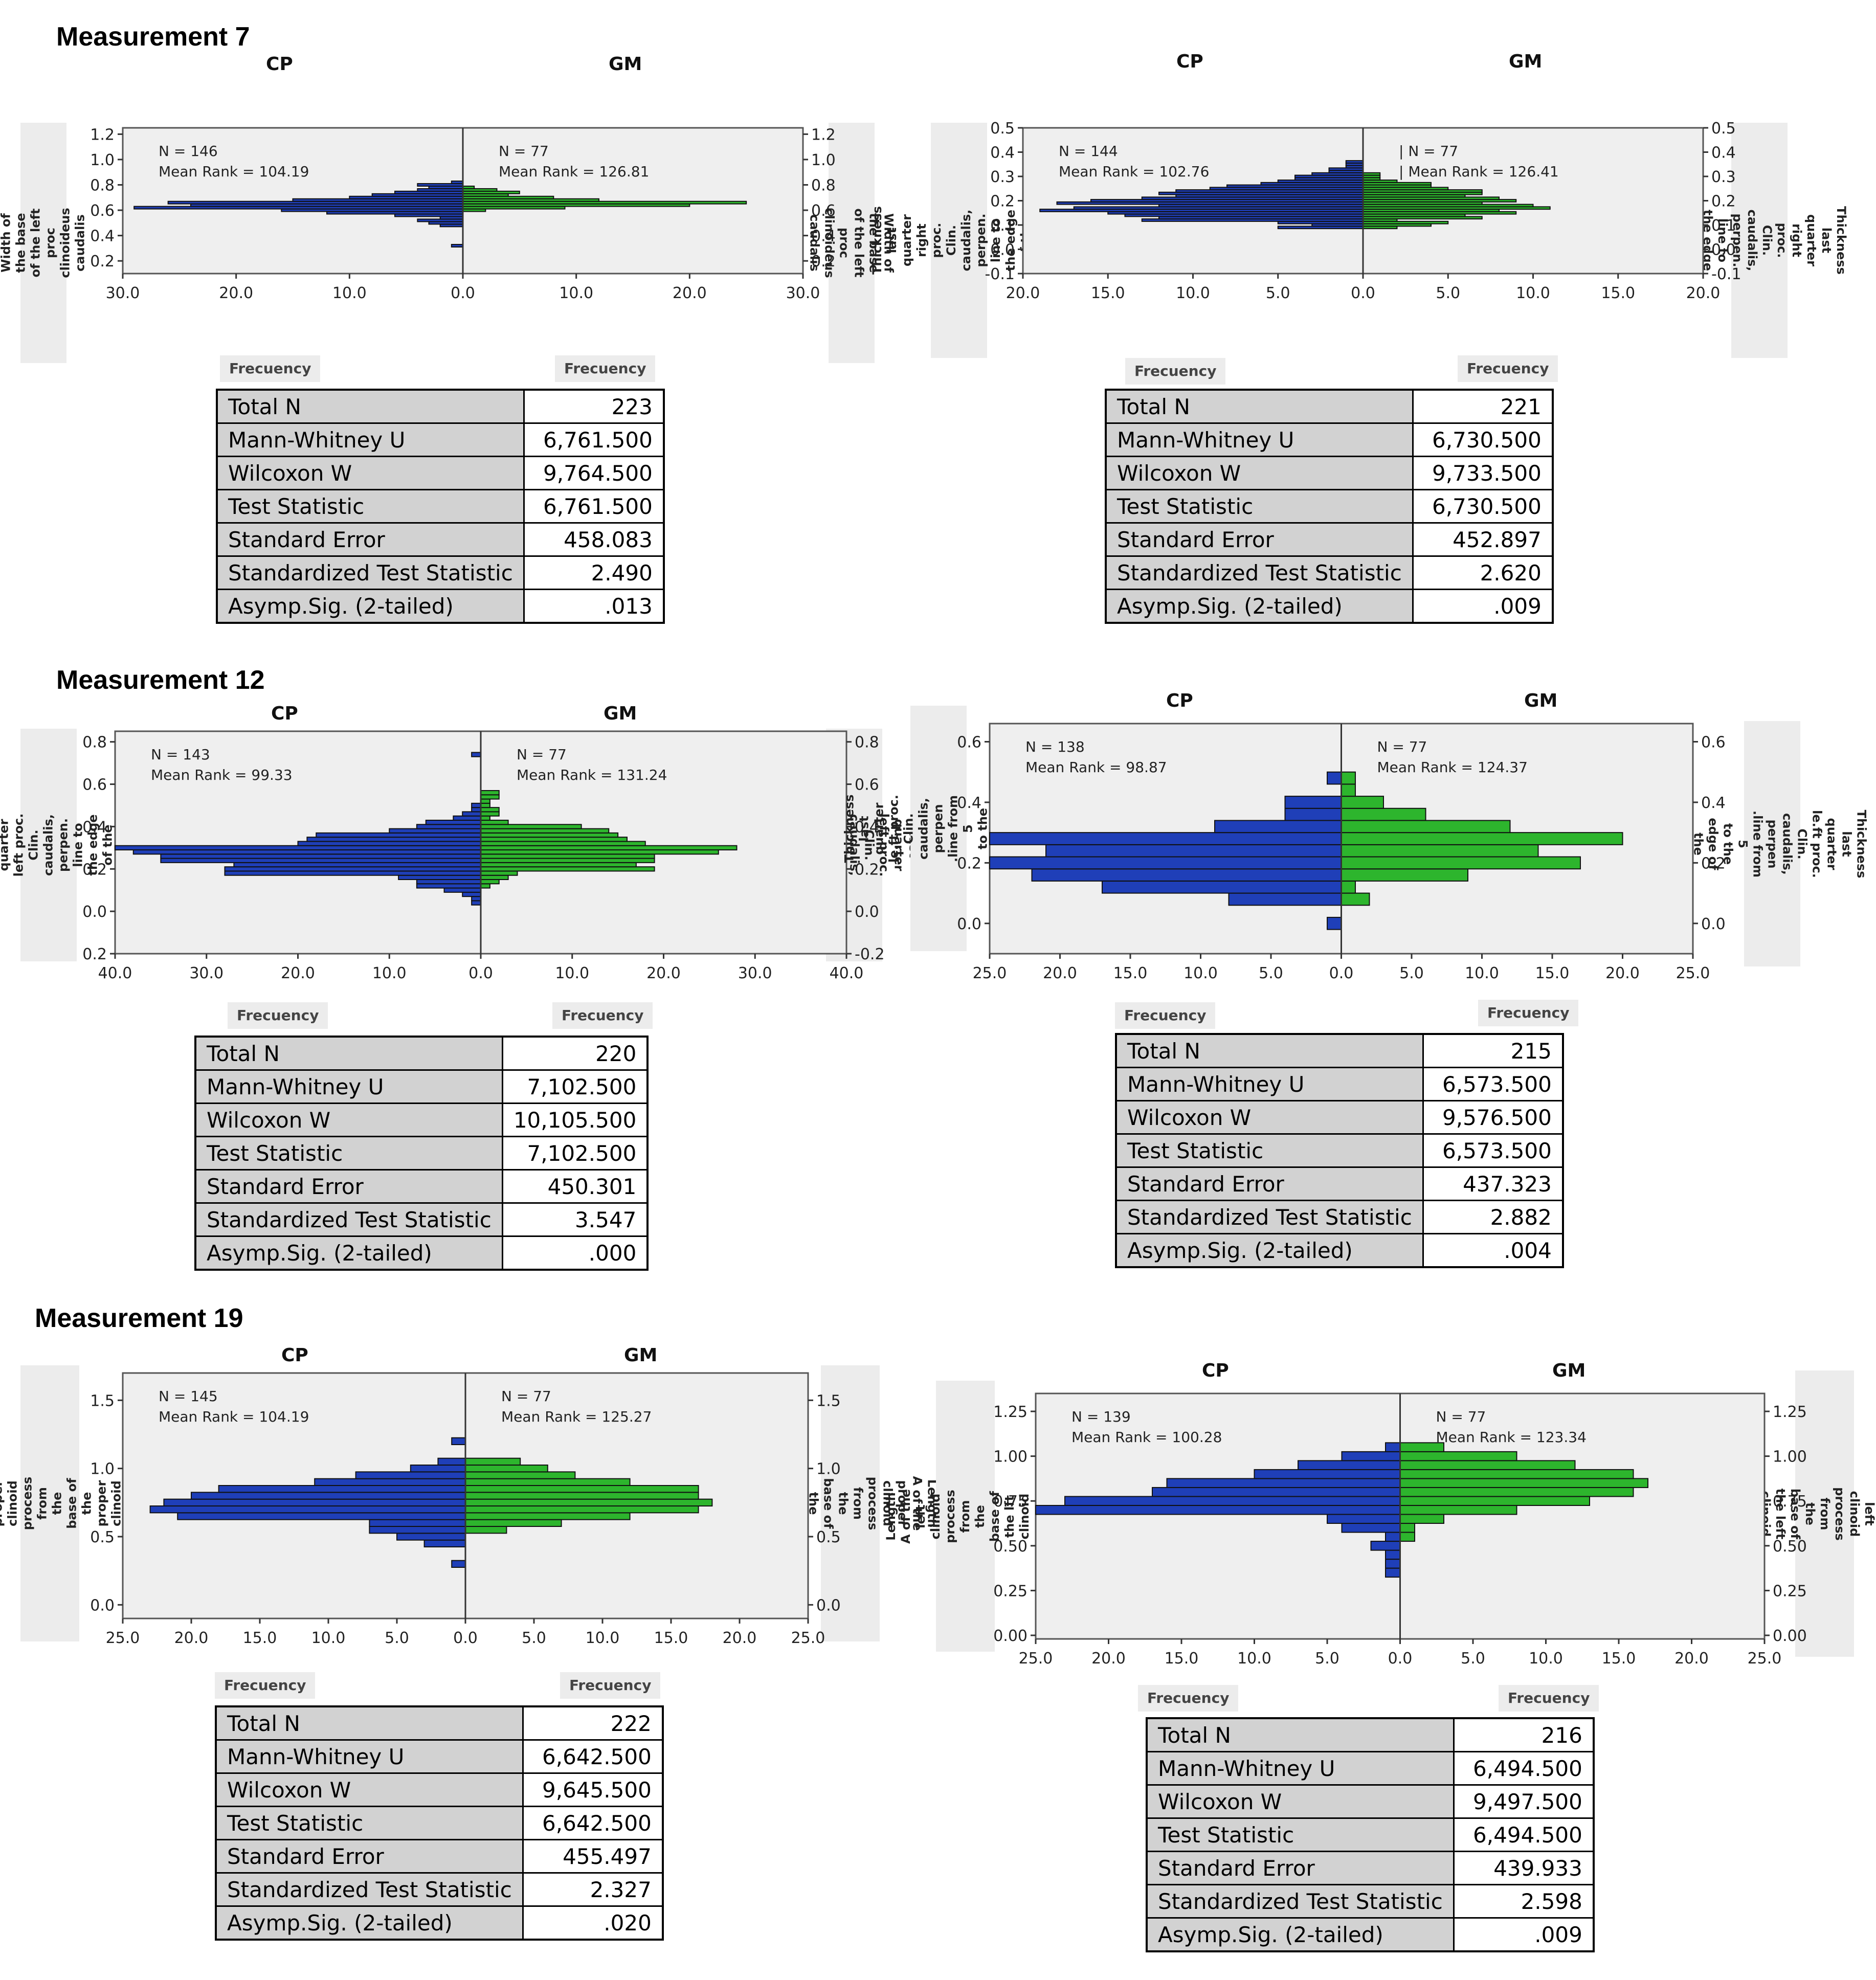 The width and height of the screenshot is (1876, 1980). I want to click on stats-row: Wilcoxon W 10,105.500, so click(421, 1119).